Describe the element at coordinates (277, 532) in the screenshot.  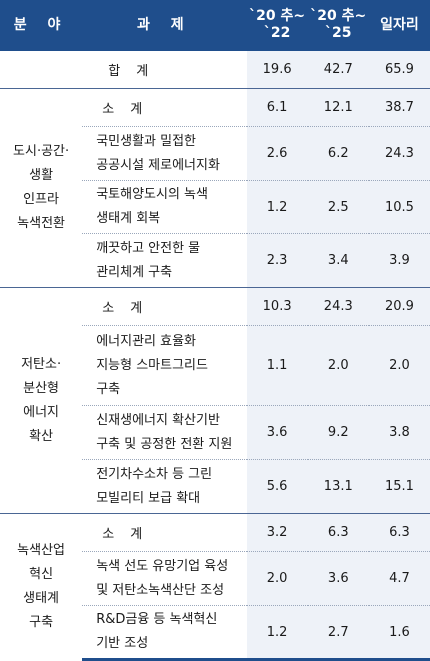
I see `subtotal-value: 3.2` at that location.